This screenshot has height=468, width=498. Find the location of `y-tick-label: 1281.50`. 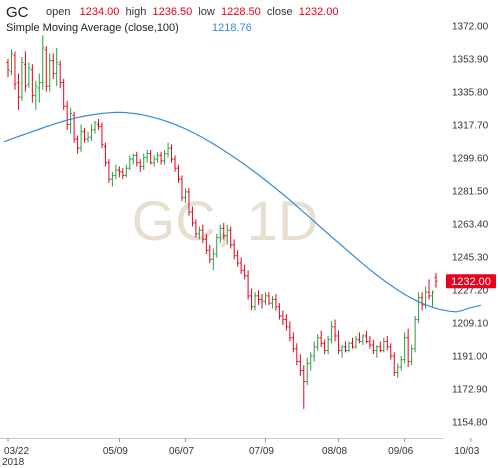

y-tick-label: 1281.50 is located at coordinates (470, 192).